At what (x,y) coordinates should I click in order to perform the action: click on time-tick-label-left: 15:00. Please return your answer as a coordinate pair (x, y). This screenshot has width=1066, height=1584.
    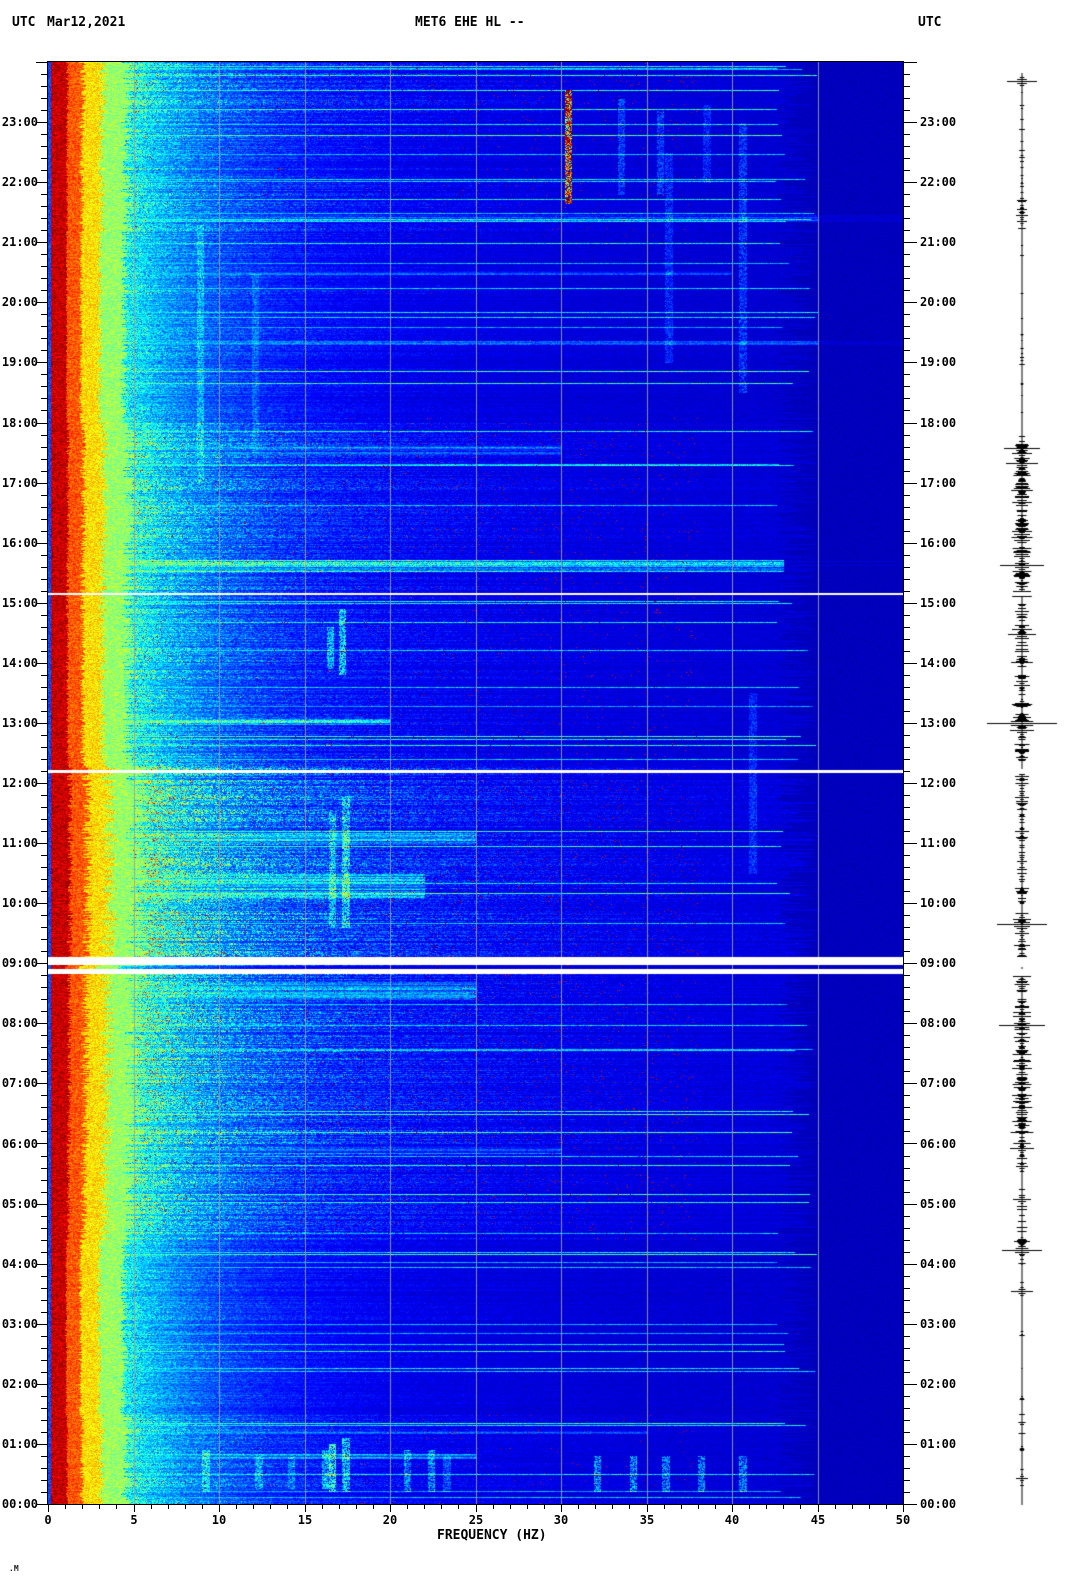
    Looking at the image, I should click on (19, 603).